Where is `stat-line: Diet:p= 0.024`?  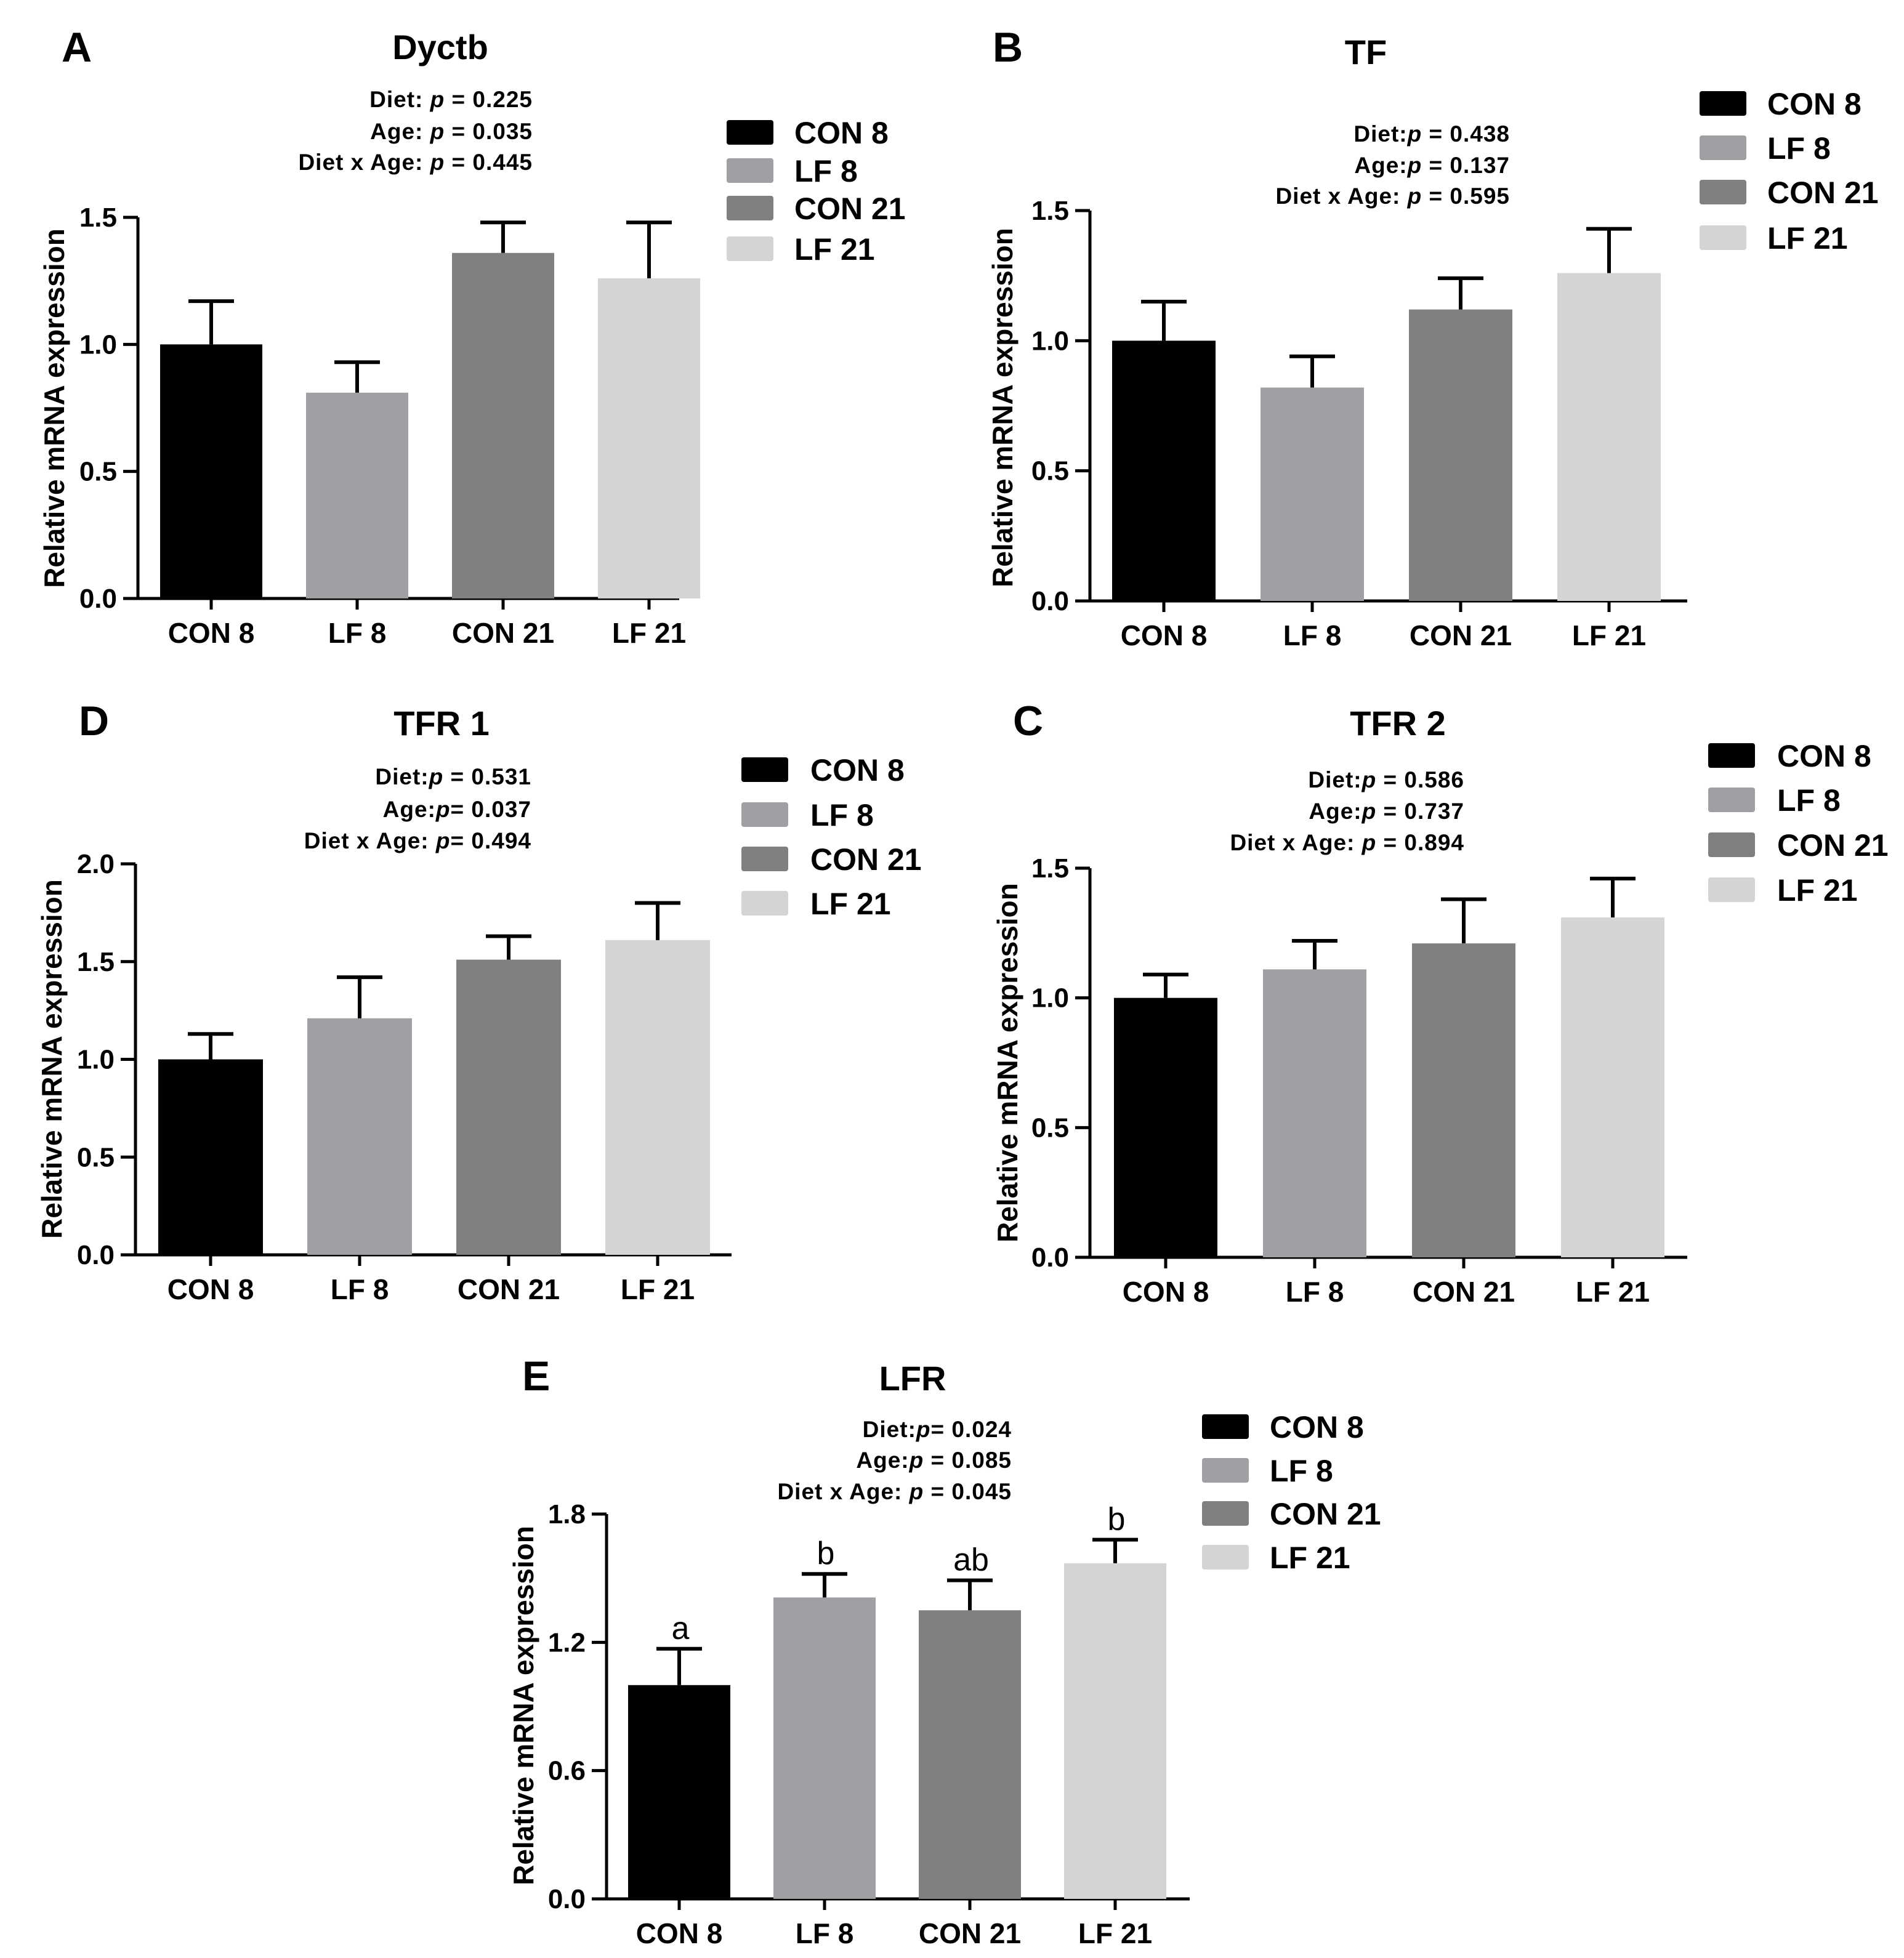
stat-line: Diet:p= 0.024 is located at coordinates (937, 1429).